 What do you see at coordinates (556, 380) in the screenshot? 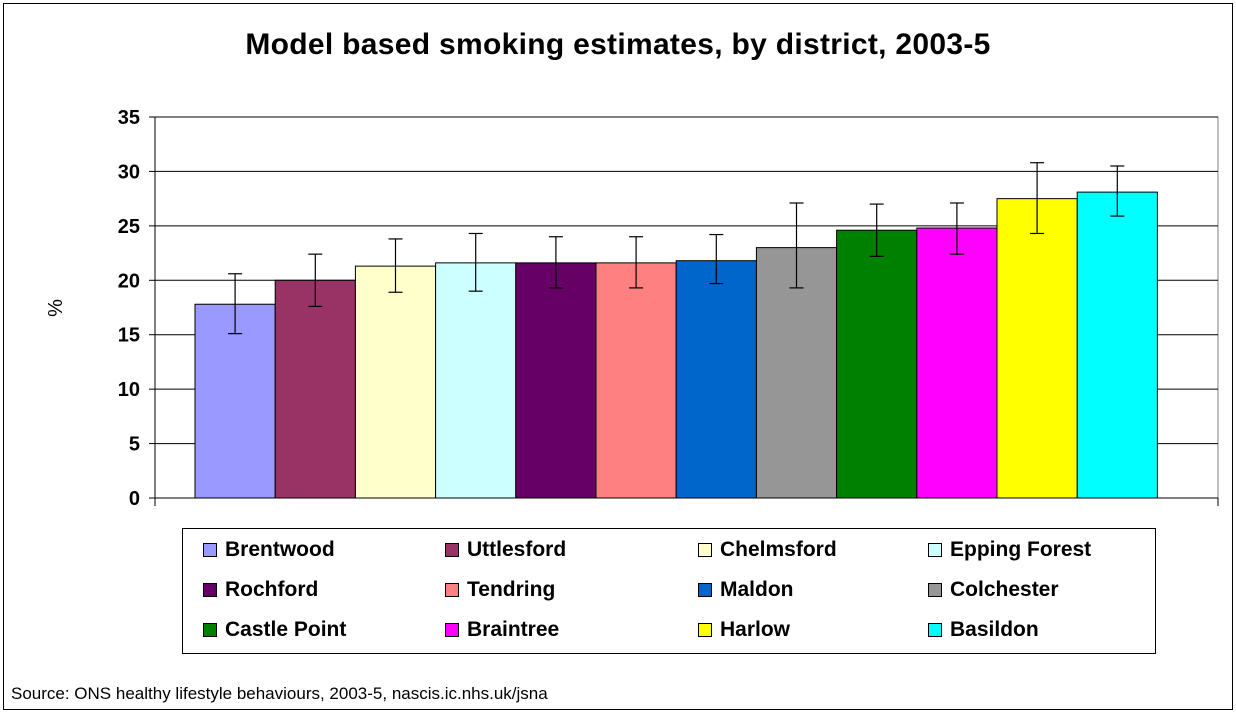
I see `bar-rochford` at bounding box center [556, 380].